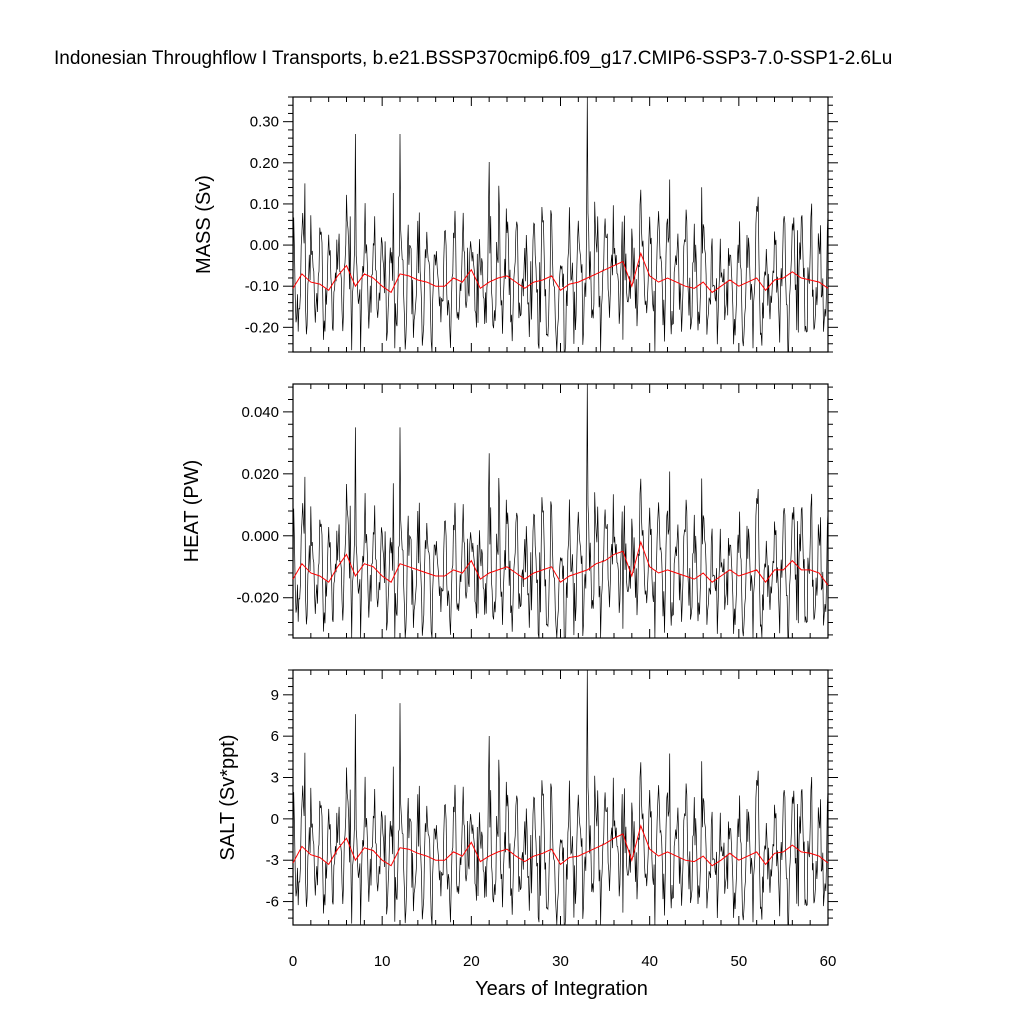  I want to click on y-tick-label: -0.10, so click(262, 286).